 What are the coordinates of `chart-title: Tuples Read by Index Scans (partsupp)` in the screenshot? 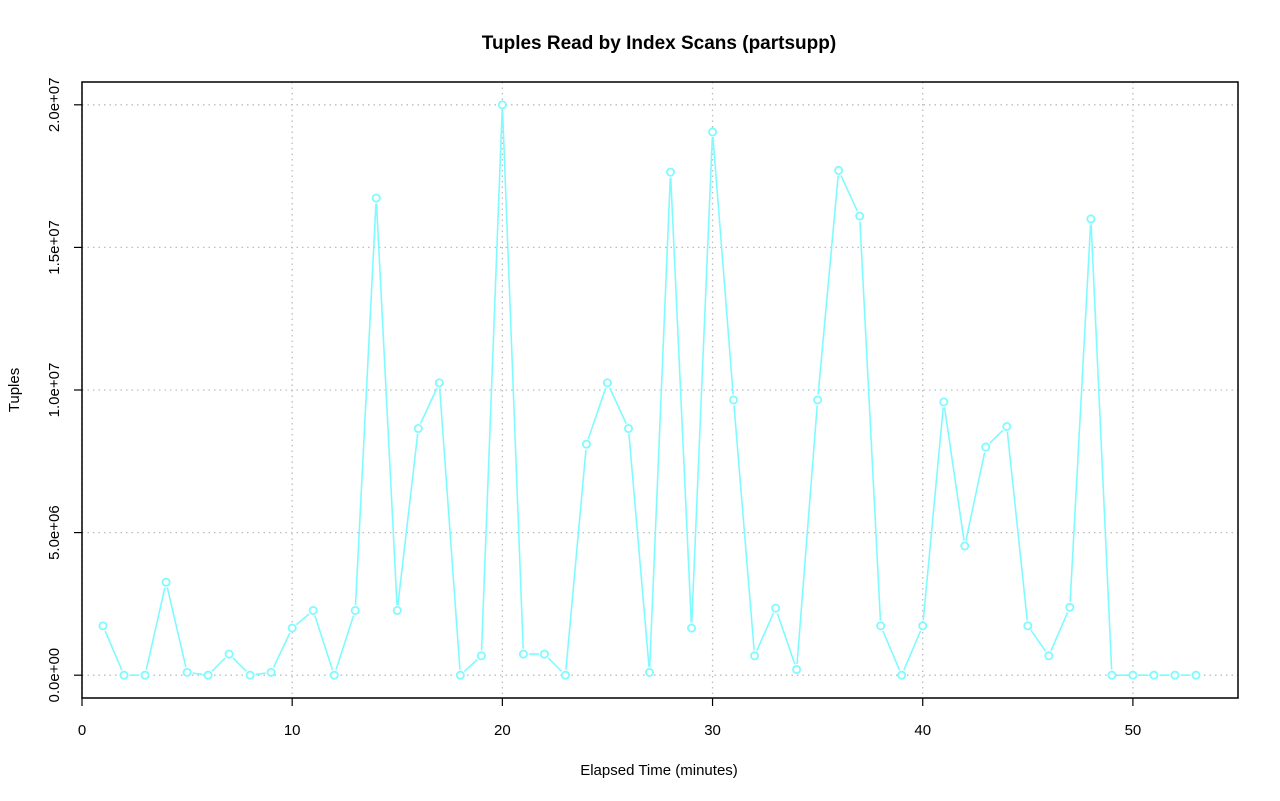 It's located at (659, 43).